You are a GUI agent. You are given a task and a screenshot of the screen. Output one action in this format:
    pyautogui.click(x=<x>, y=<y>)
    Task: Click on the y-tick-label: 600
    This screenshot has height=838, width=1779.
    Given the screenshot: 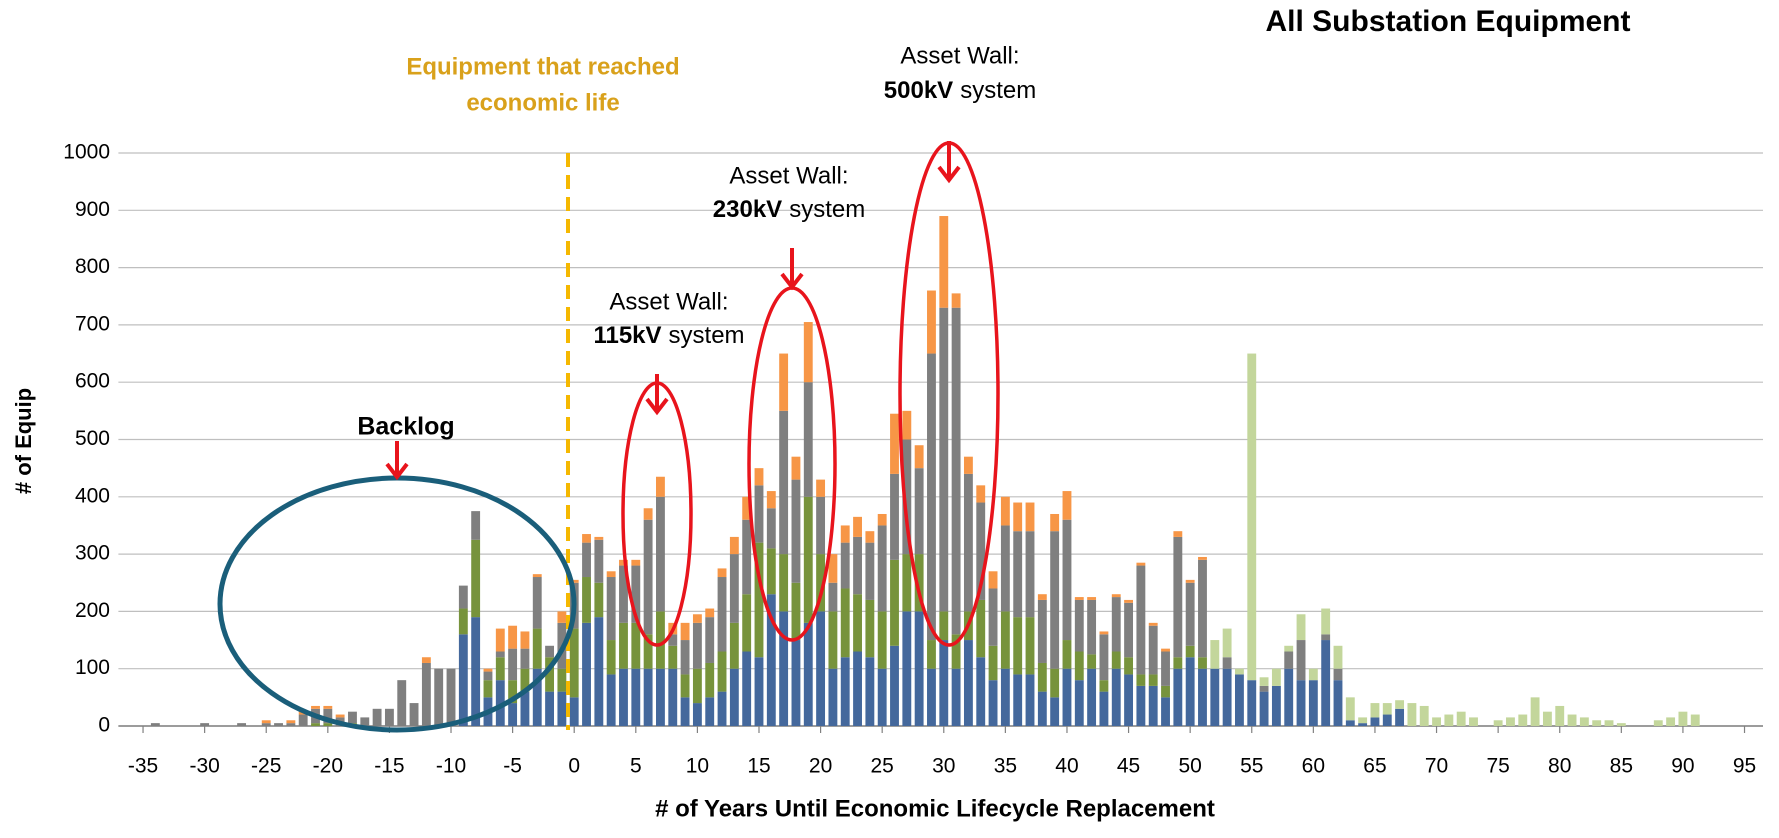 What is the action you would take?
    pyautogui.click(x=92, y=381)
    